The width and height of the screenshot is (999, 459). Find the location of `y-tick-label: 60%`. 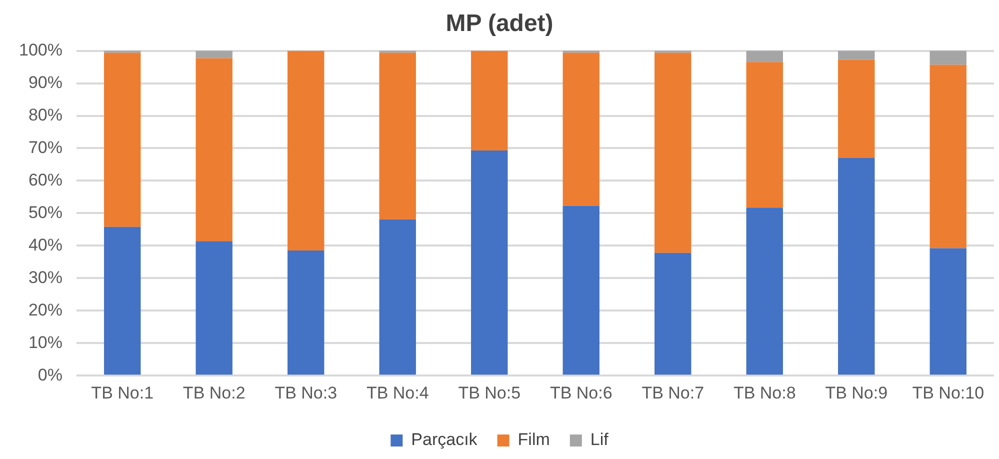

y-tick-label: 60% is located at coordinates (45, 180).